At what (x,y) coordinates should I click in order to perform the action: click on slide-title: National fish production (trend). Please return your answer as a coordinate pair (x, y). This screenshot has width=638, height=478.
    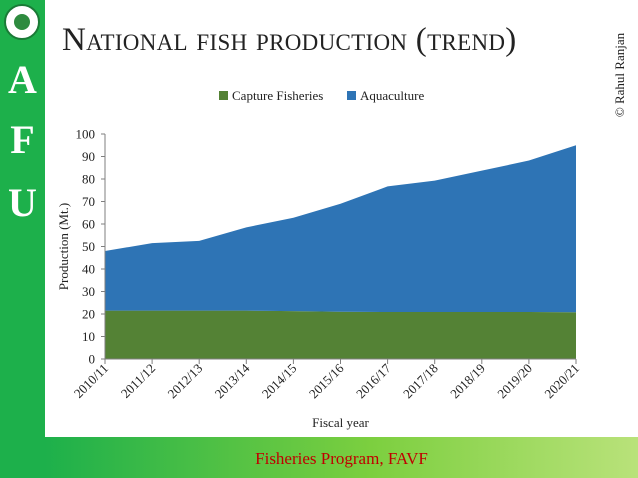
    Looking at the image, I should click on (289, 40).